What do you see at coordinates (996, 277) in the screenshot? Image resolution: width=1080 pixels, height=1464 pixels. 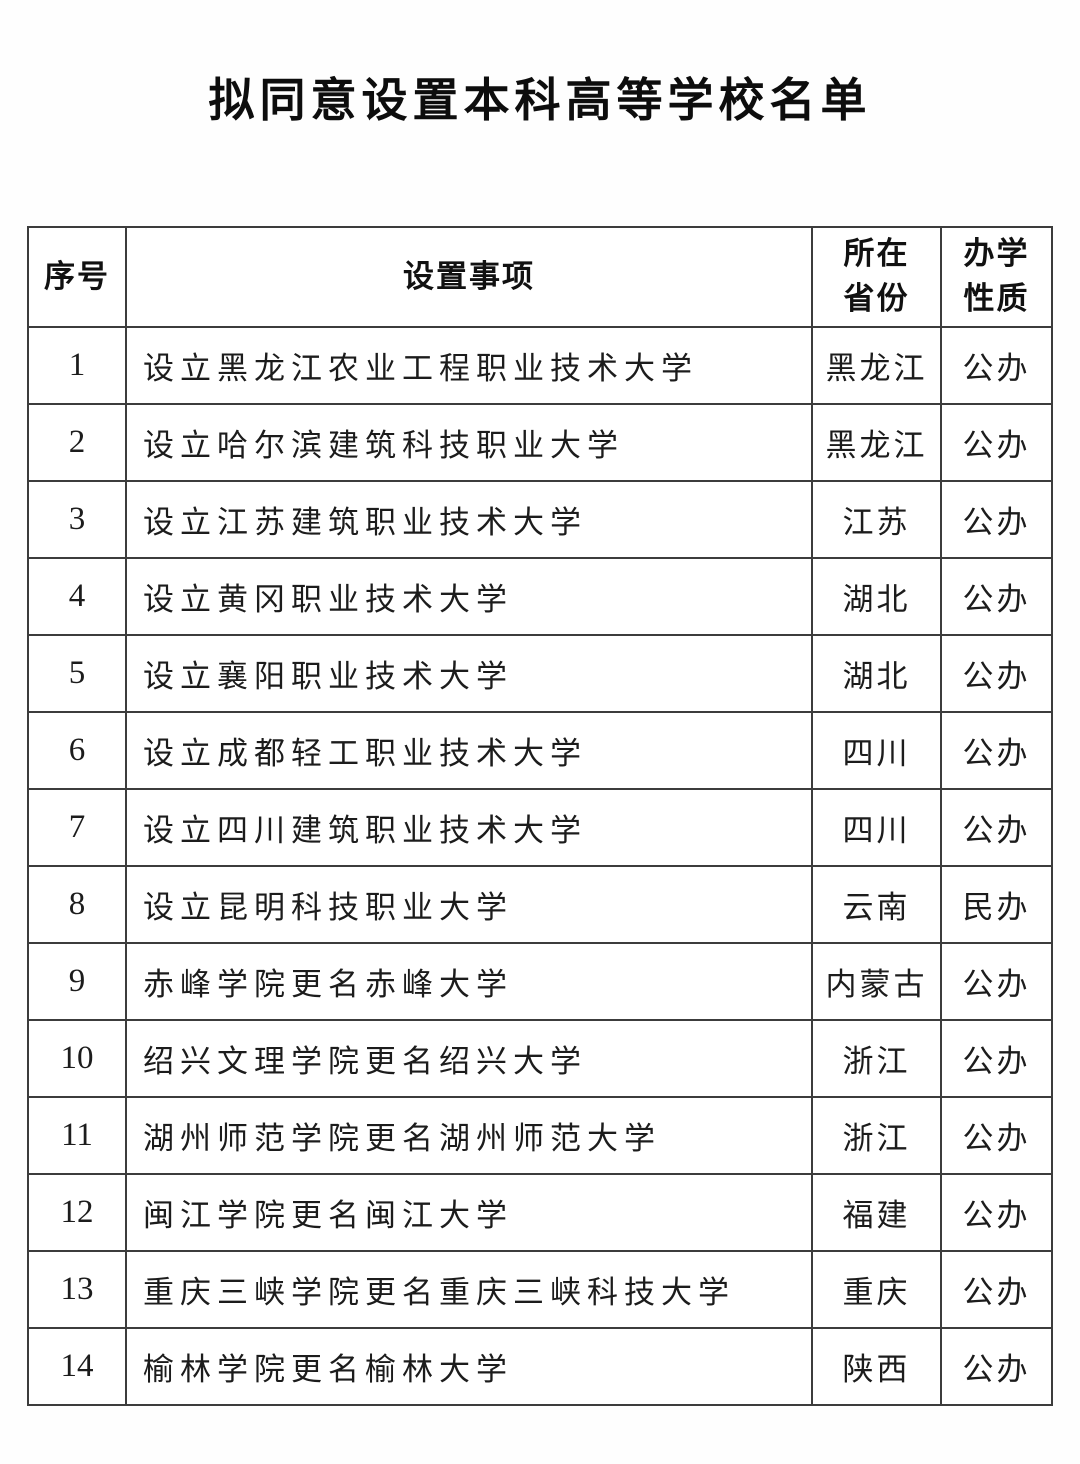 I see `header-nature: 办学 性质` at bounding box center [996, 277].